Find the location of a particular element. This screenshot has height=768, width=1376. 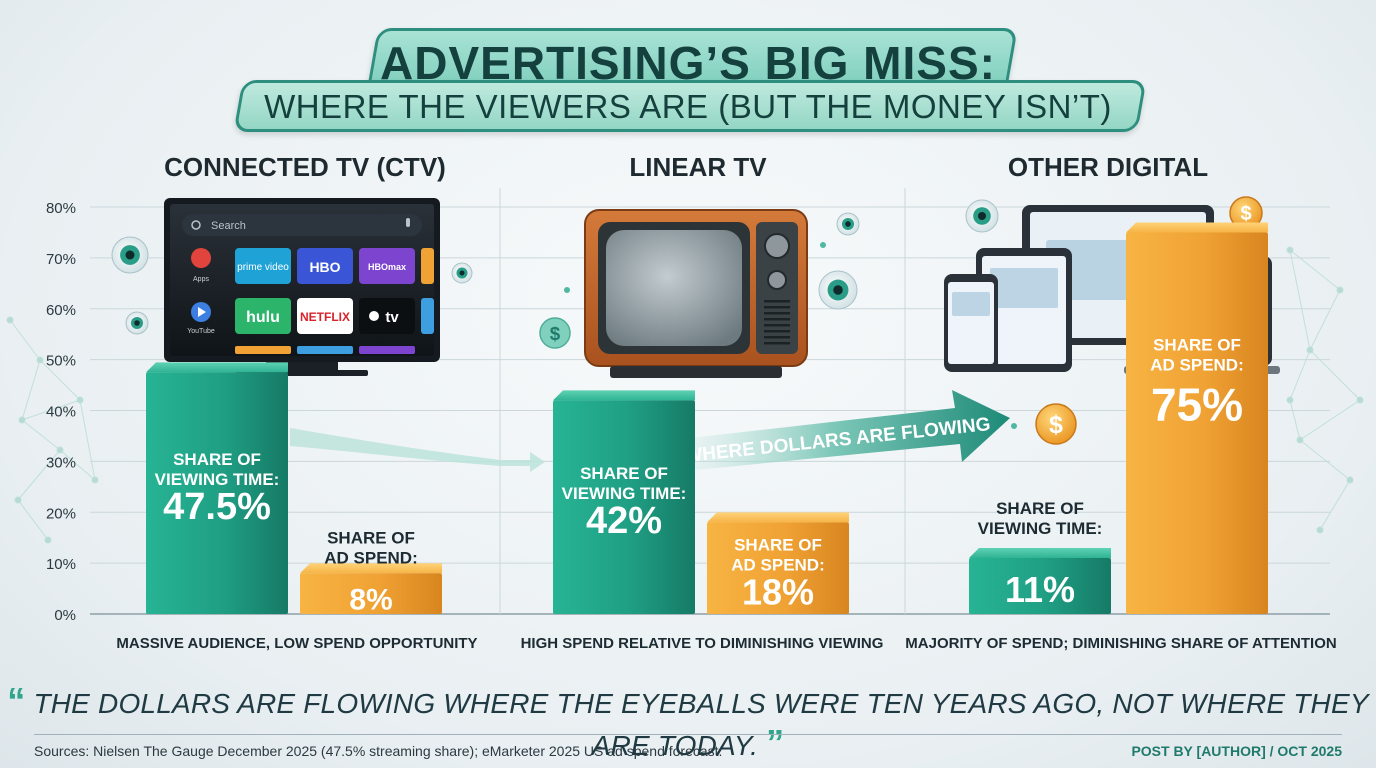

quote-close-mark: ” is located at coordinates (775, 742).